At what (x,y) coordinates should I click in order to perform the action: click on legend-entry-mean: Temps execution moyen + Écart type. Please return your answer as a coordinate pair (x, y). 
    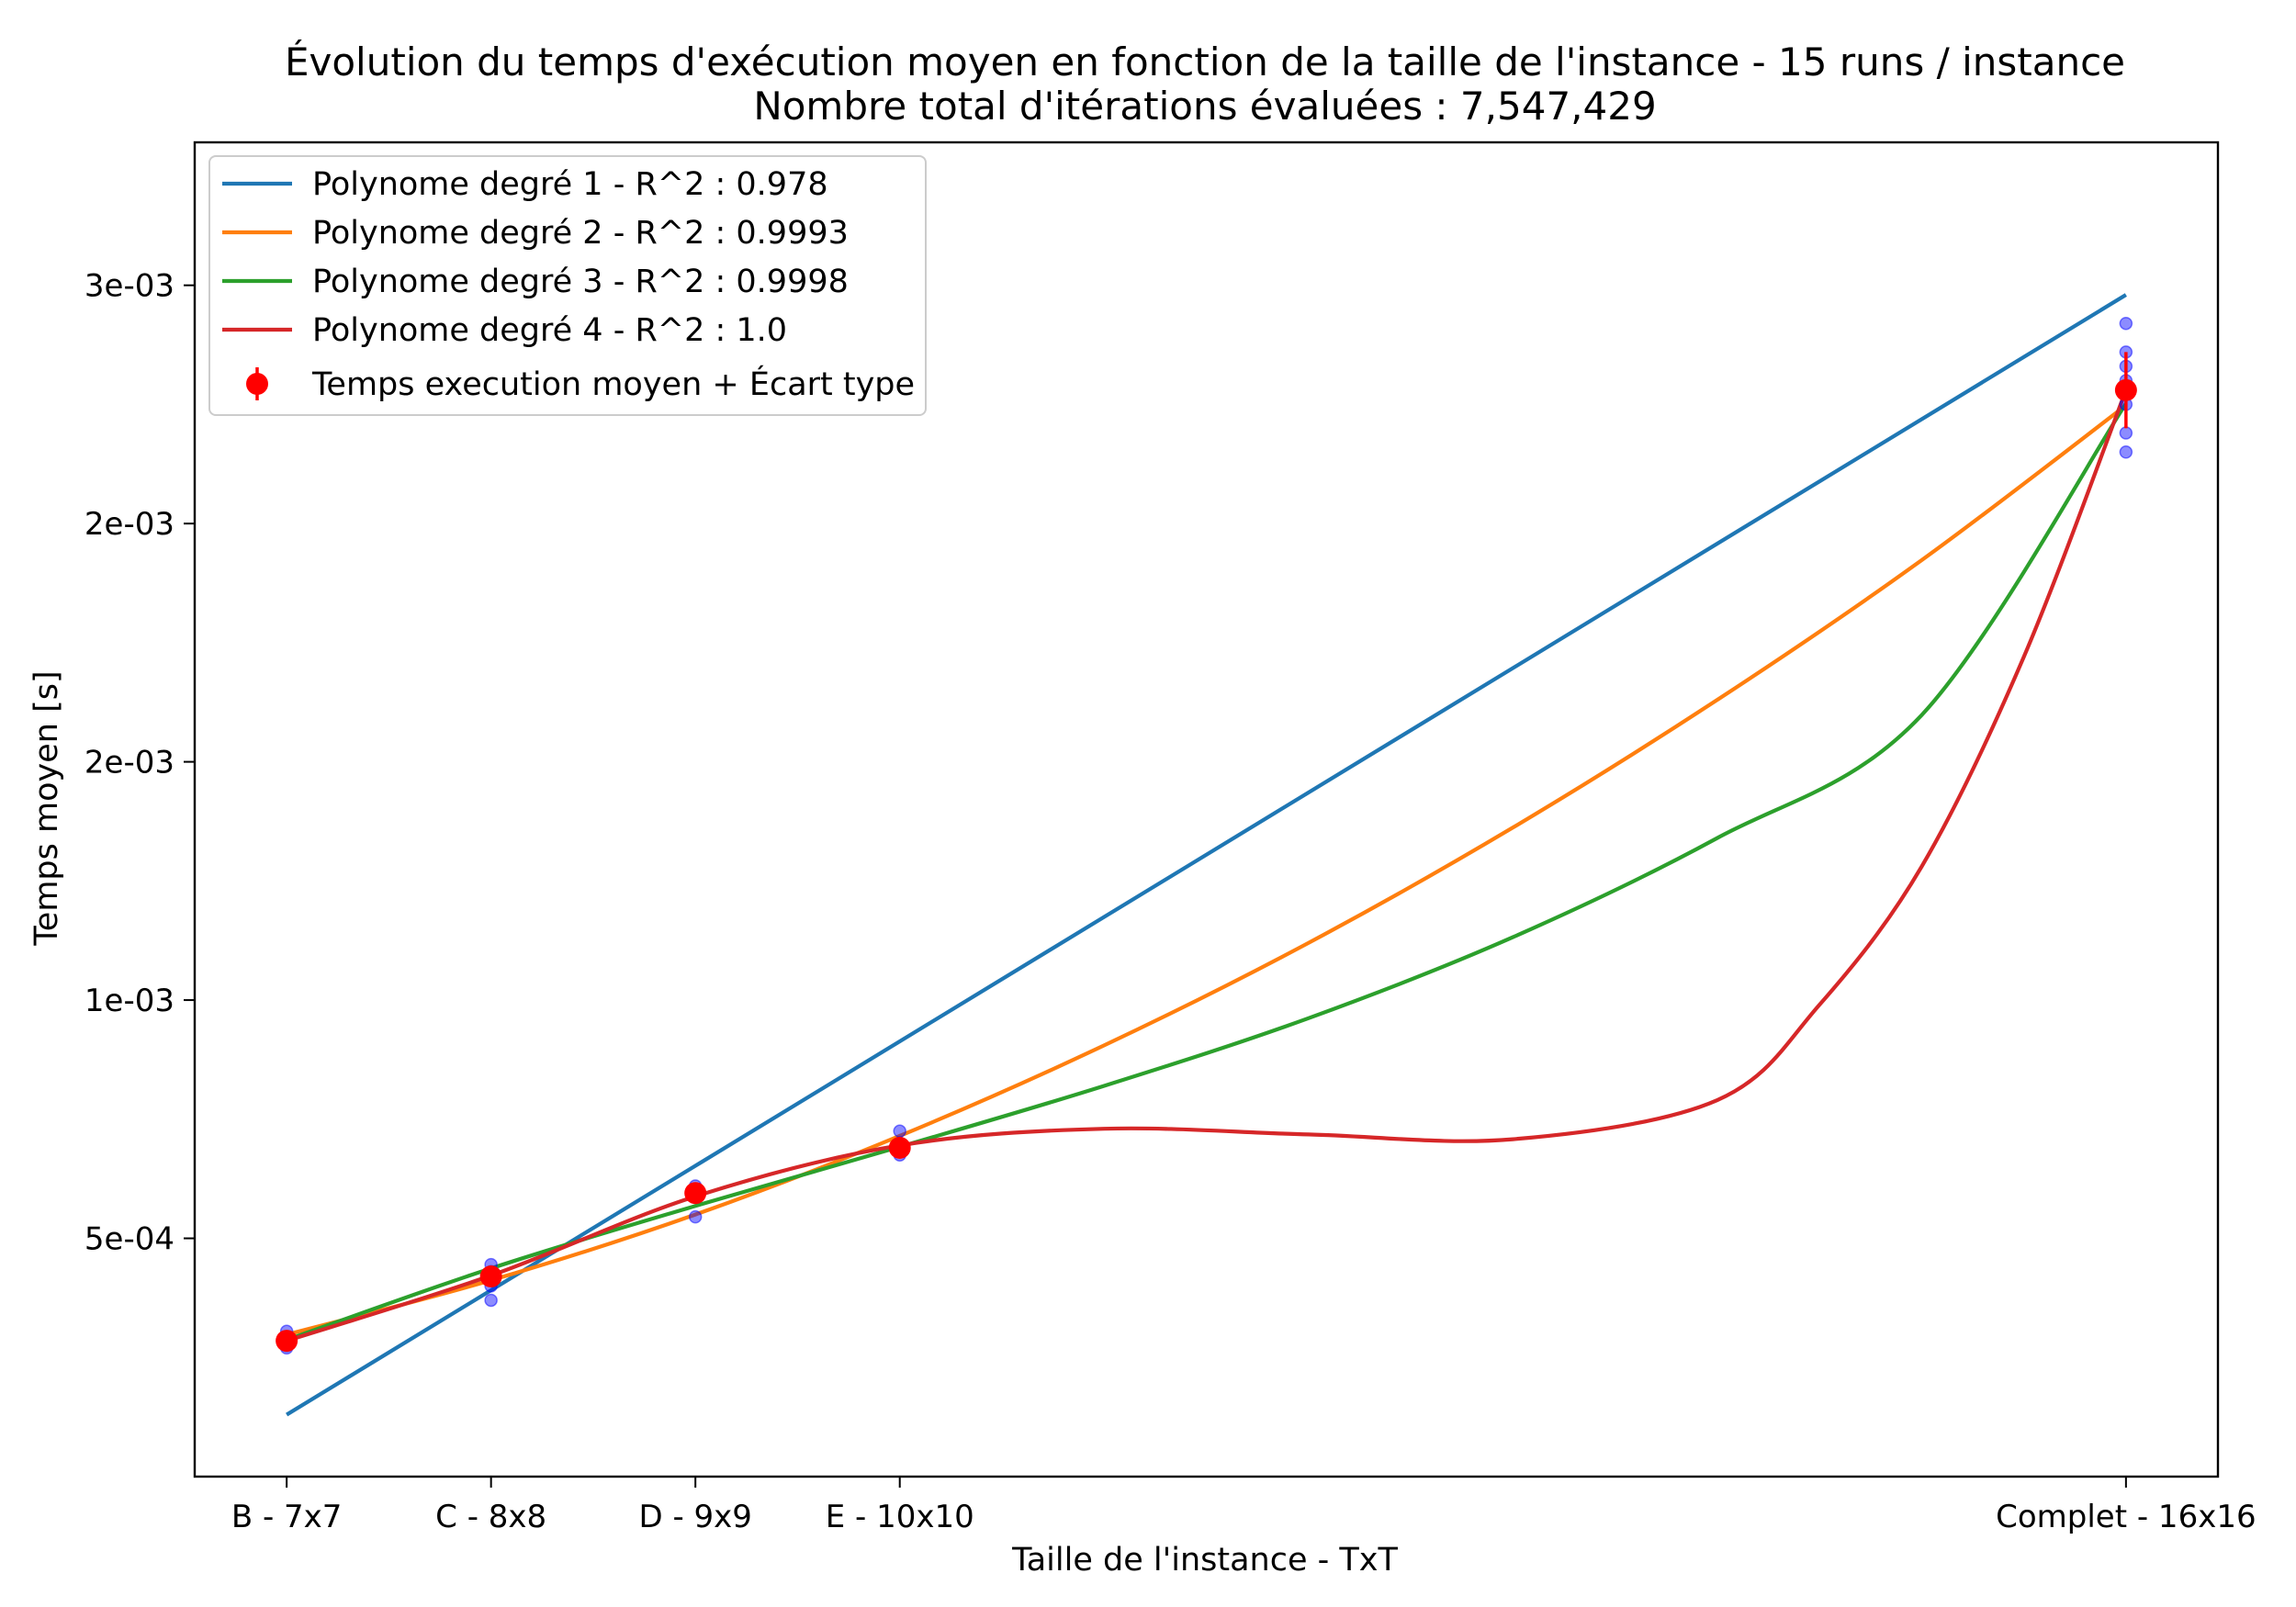
    Looking at the image, I should click on (613, 384).